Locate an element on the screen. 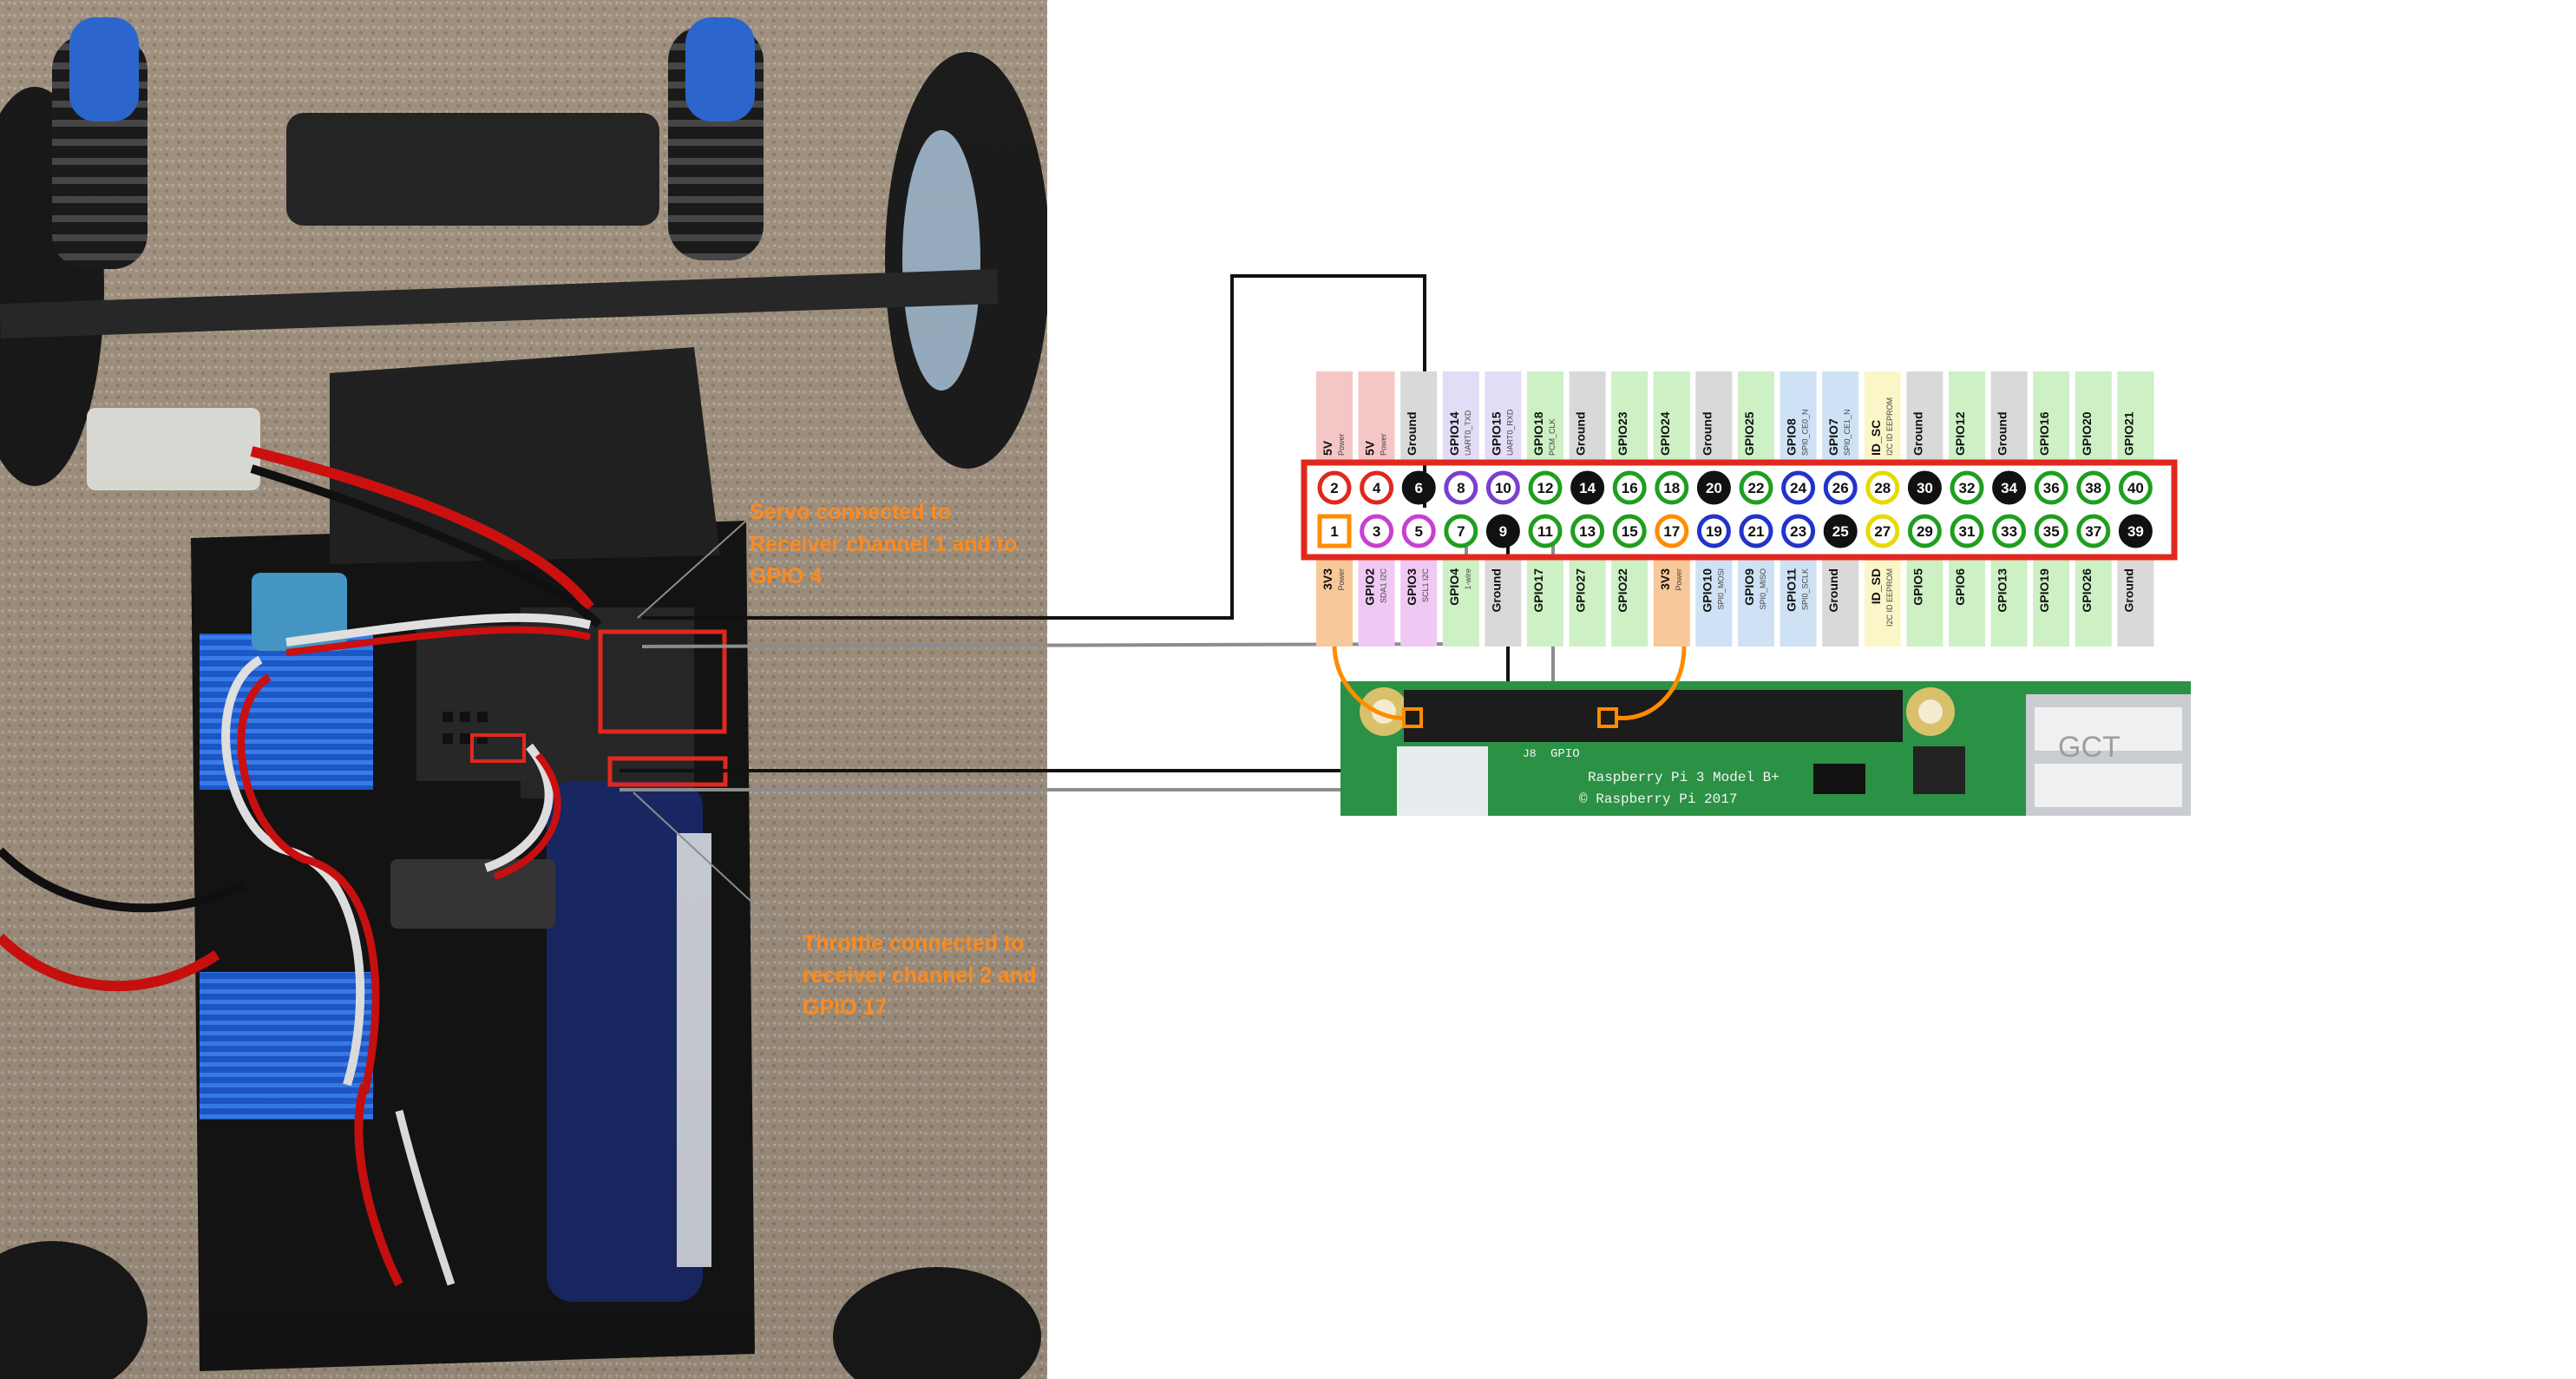 This screenshot has height=1379, width=2576. pin-sub-label: SPI0_MISO is located at coordinates (1763, 589).